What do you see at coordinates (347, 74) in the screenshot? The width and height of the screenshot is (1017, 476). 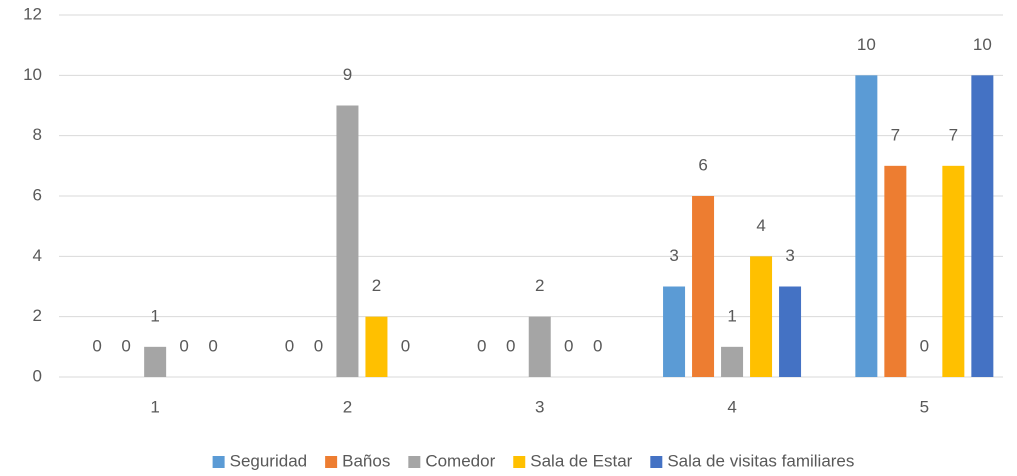 I see `data-label: 9` at bounding box center [347, 74].